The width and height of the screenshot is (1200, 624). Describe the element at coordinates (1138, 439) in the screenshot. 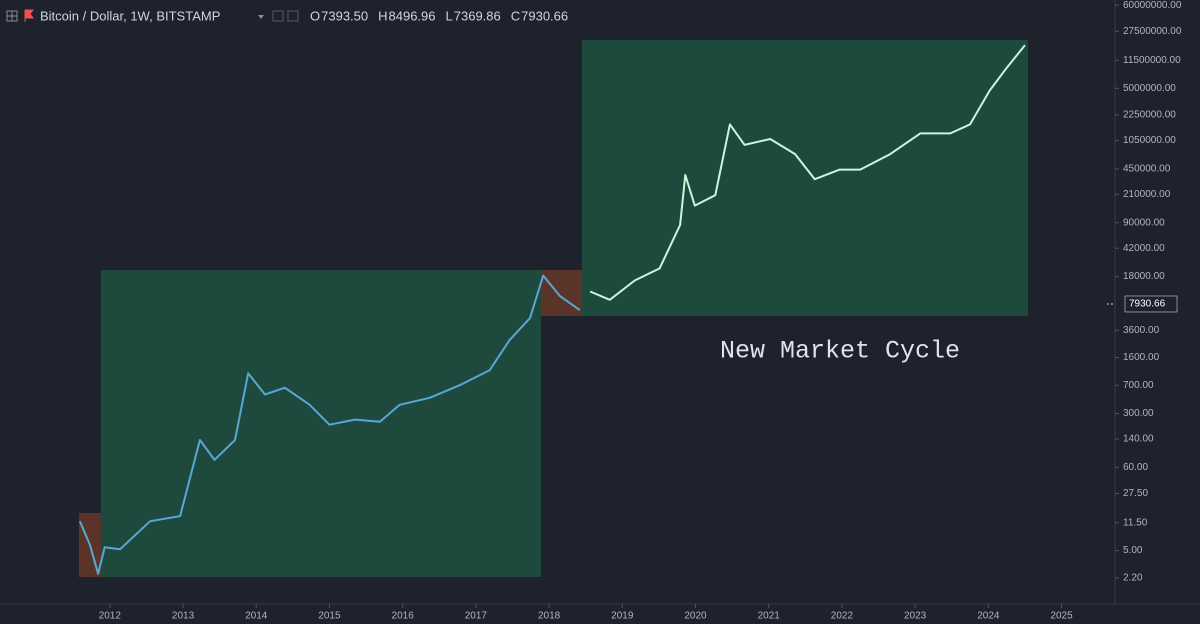

I see `y-tick-label: 140.00` at that location.